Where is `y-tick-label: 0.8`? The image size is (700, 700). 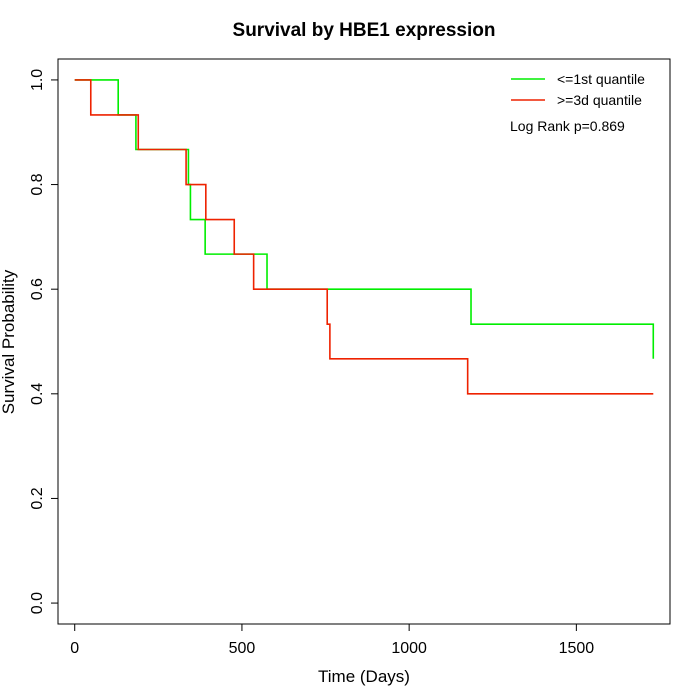
y-tick-label: 0.8 is located at coordinates (37, 184).